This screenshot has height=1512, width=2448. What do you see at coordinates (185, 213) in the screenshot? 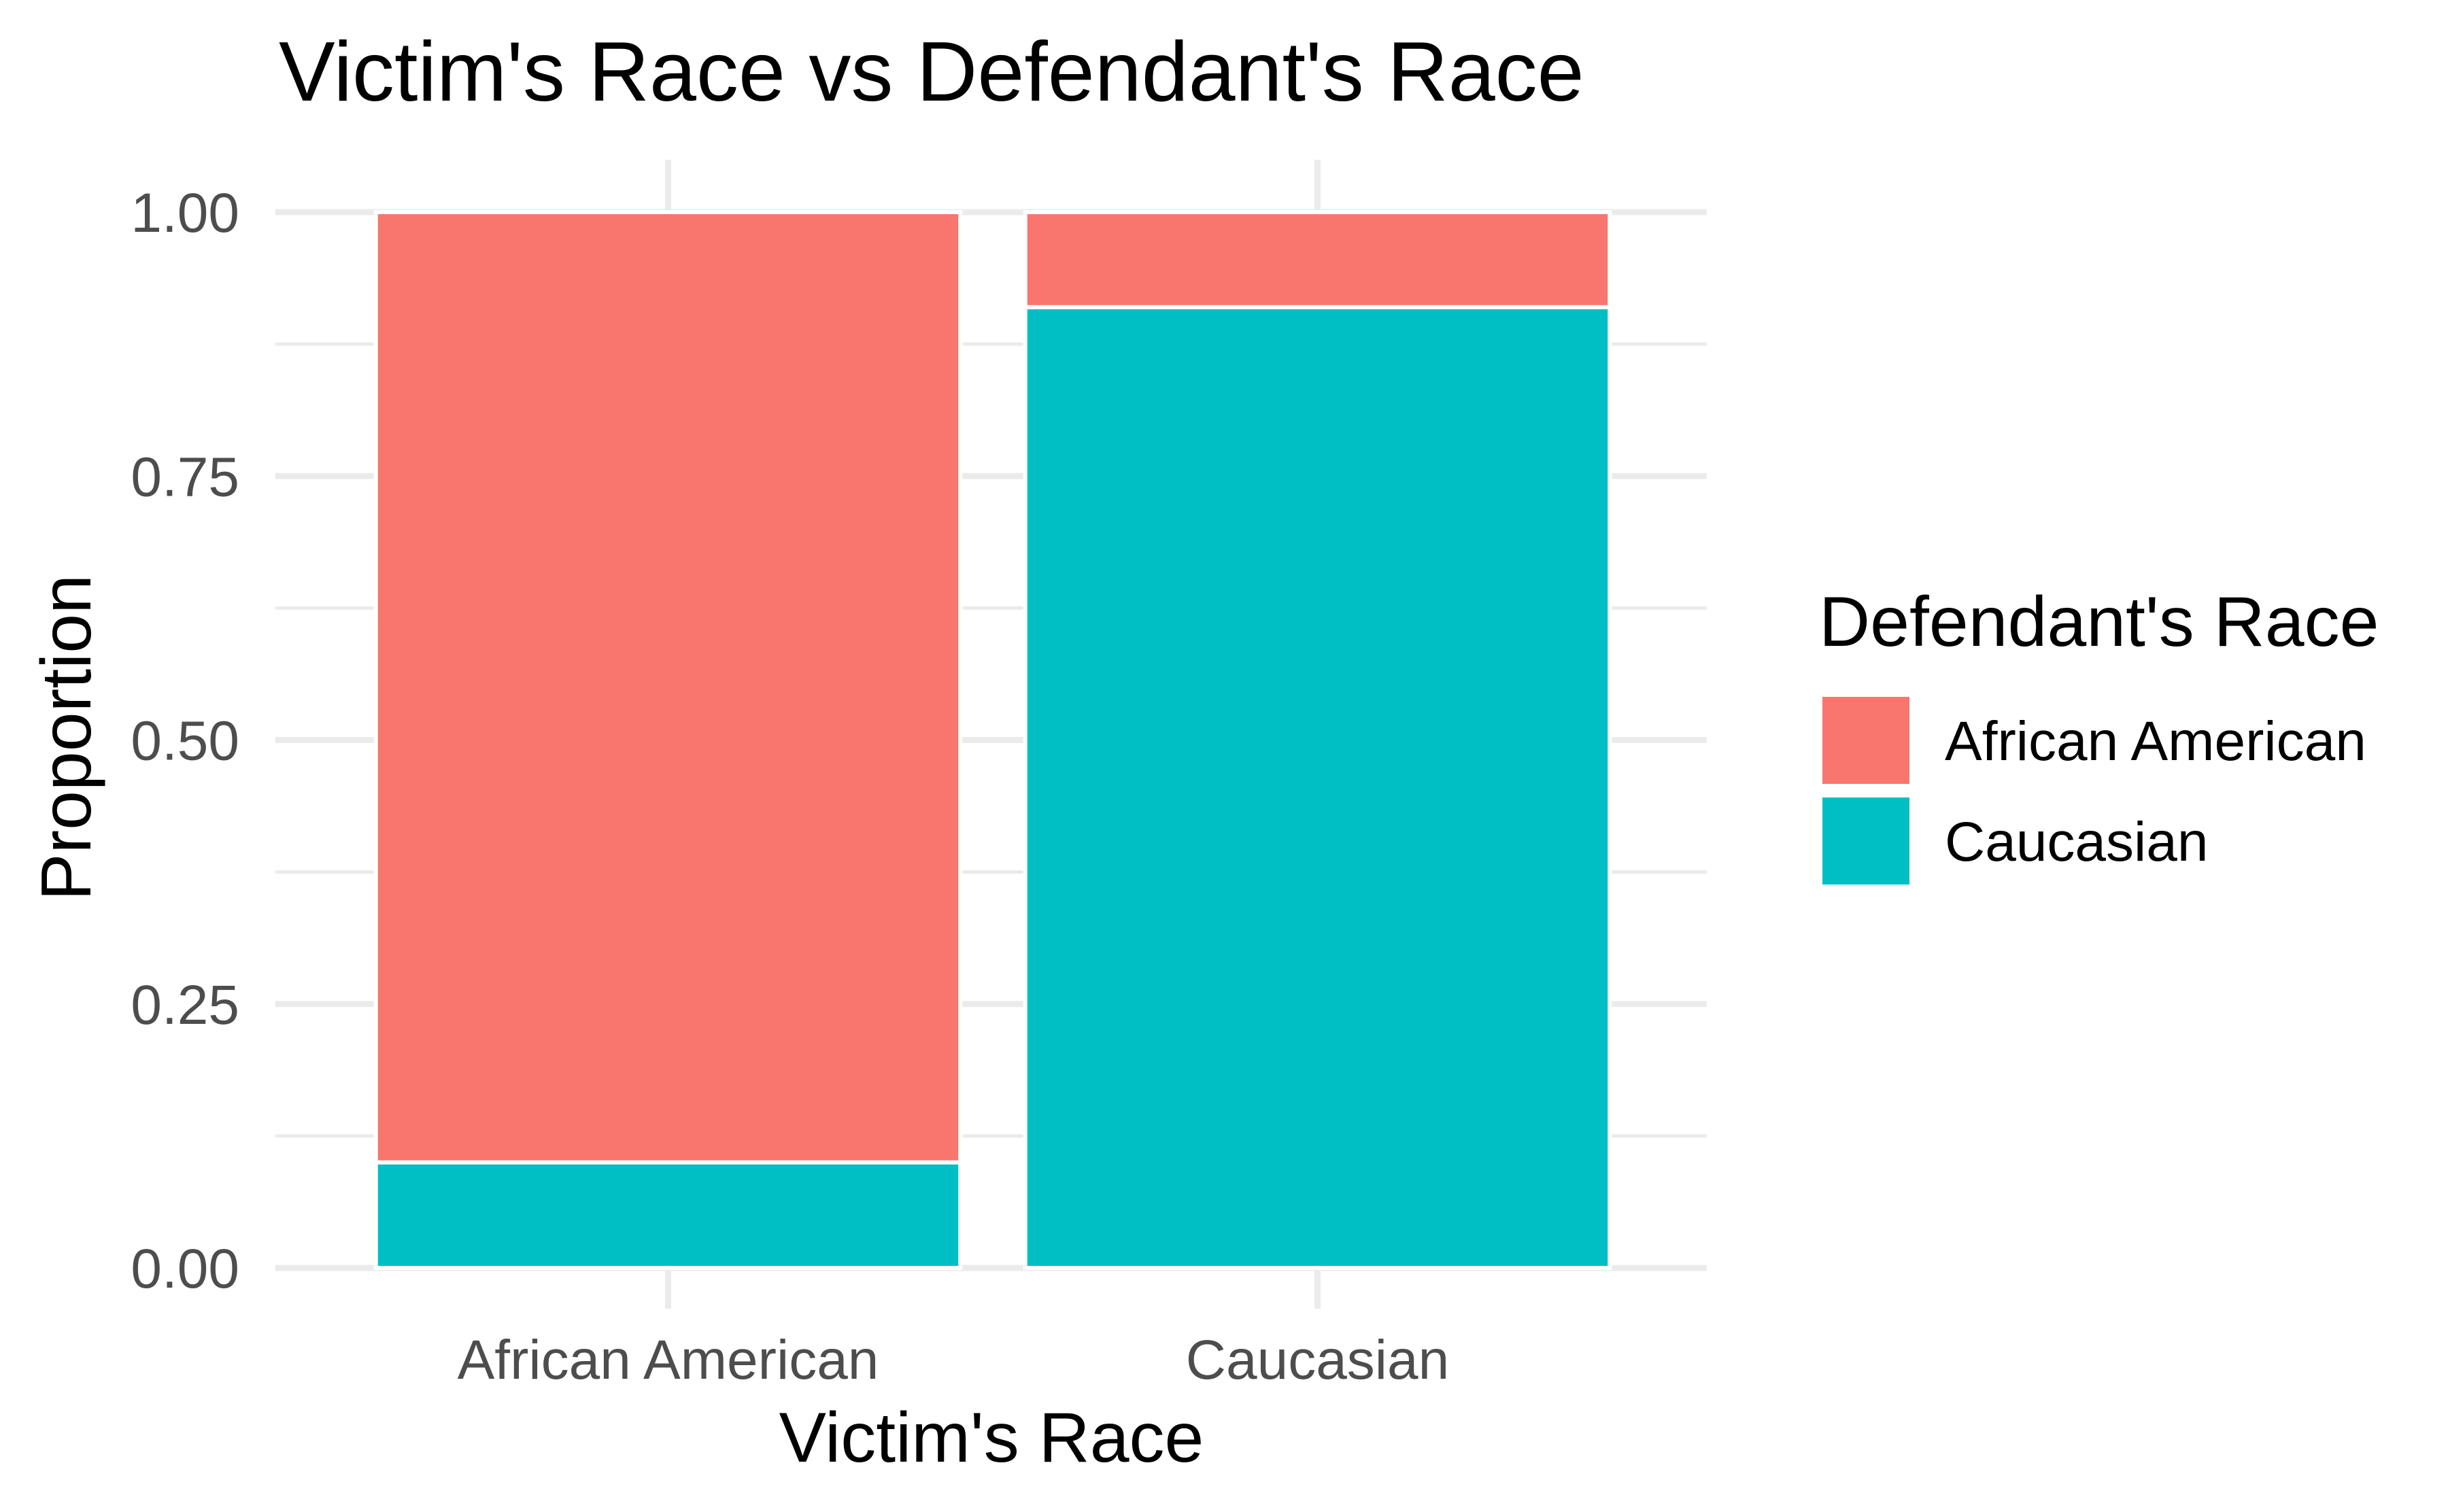
I see `y-tick-label: 1.00` at bounding box center [185, 213].